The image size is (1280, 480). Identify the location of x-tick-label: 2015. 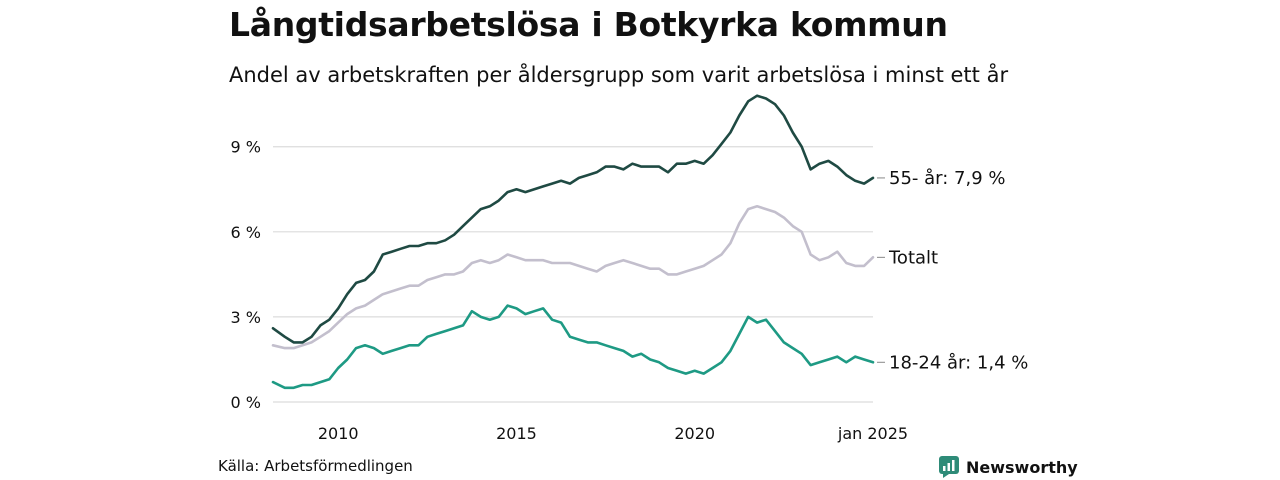
(516, 433).